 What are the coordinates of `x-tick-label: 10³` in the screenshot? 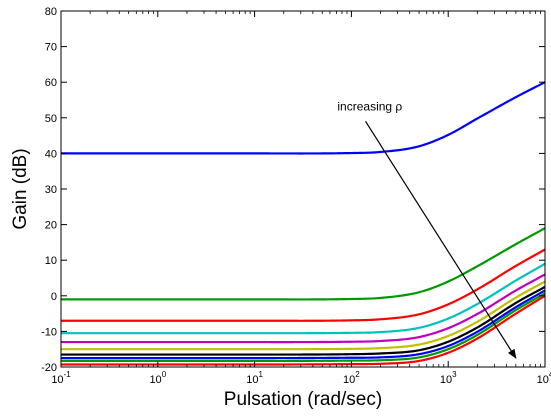 It's located at (448, 378).